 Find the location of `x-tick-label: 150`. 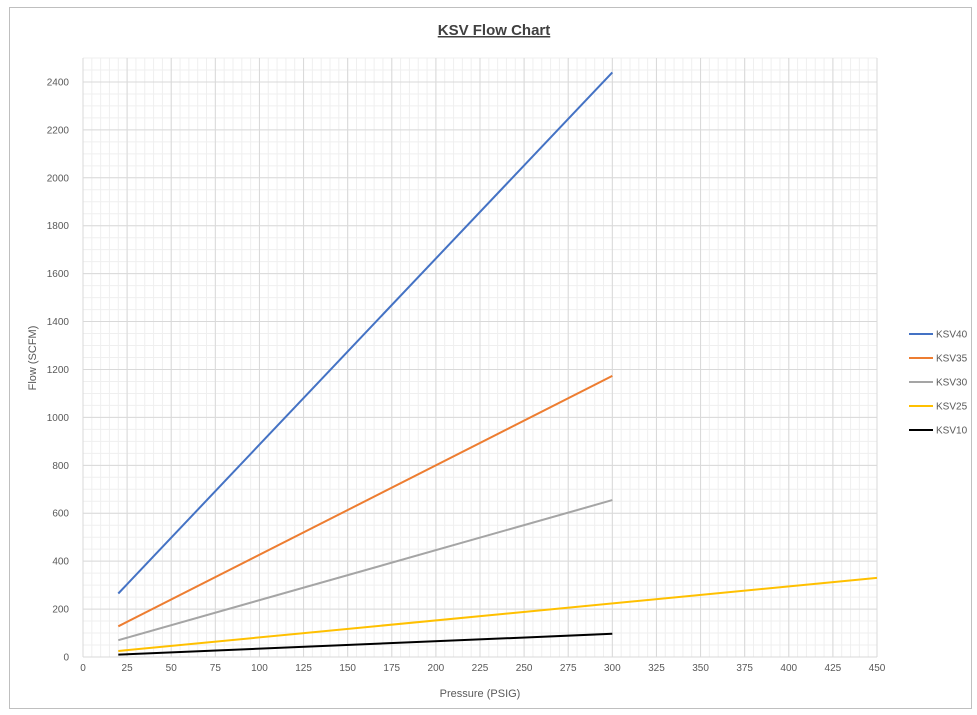

x-tick-label: 150 is located at coordinates (347, 668).